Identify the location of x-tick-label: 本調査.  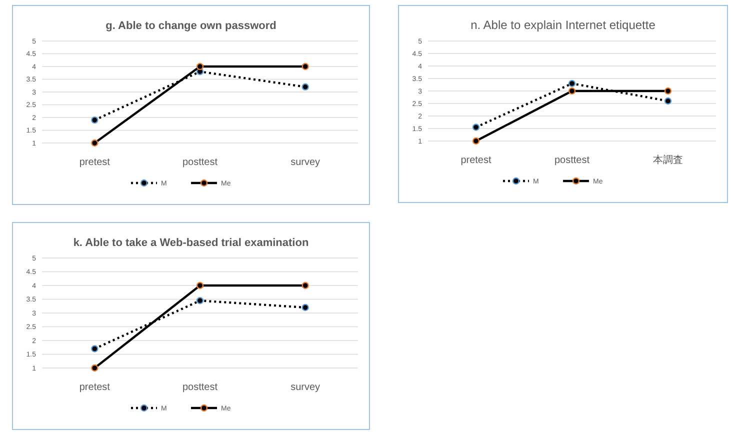
(668, 160).